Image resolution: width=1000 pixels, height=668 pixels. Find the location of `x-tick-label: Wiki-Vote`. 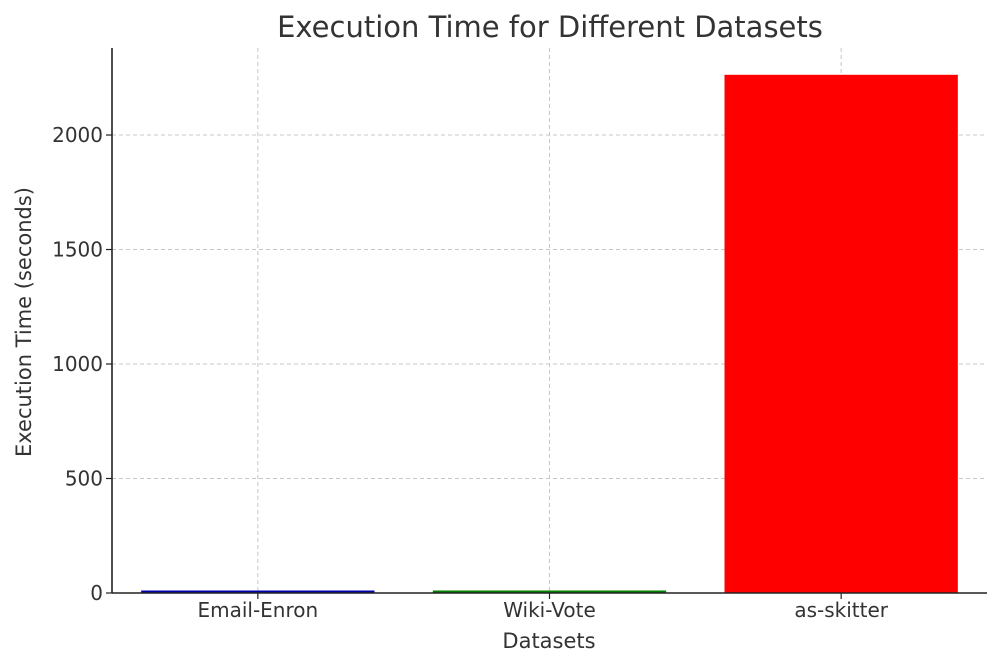

x-tick-label: Wiki-Vote is located at coordinates (549, 610).